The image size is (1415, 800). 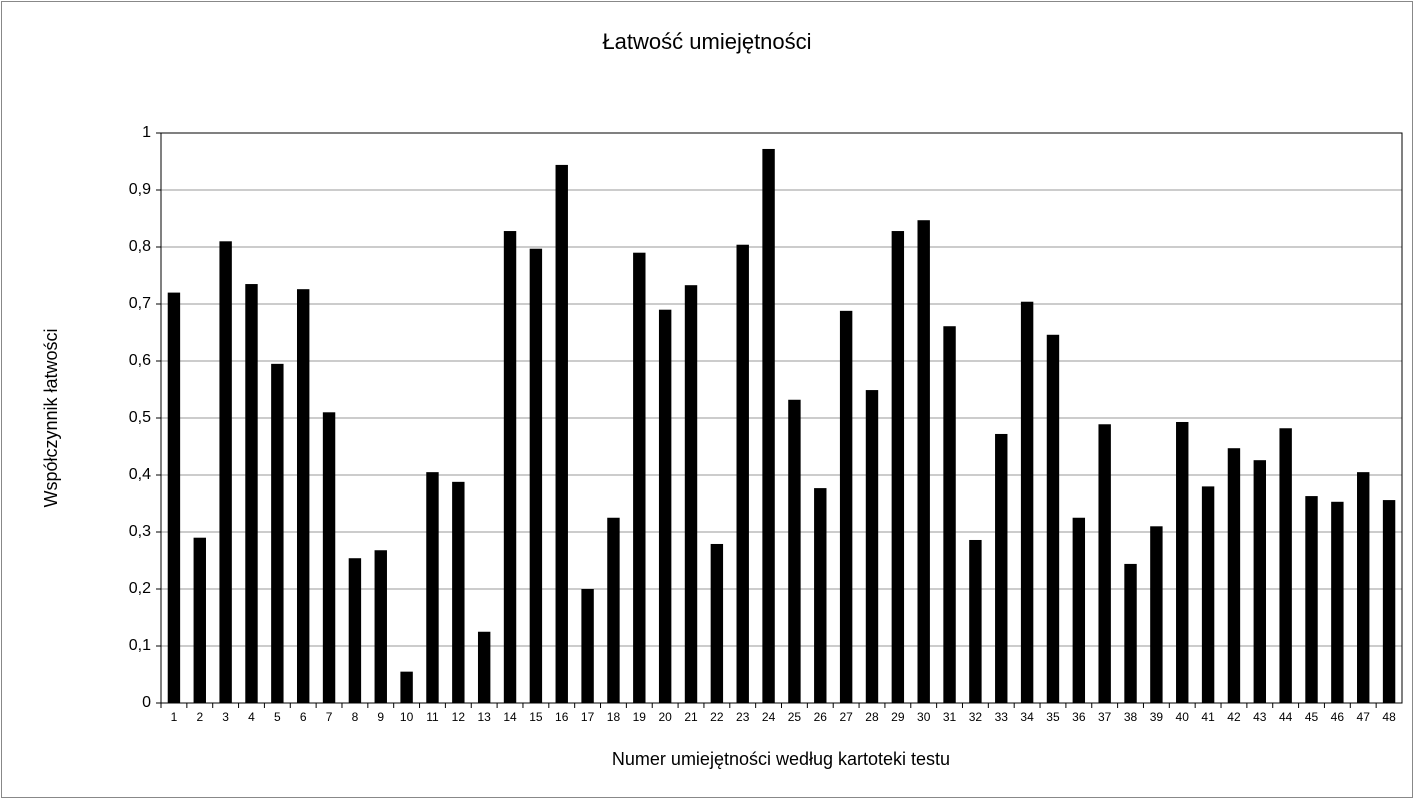 I want to click on x-tick-label: 11, so click(x=432, y=717).